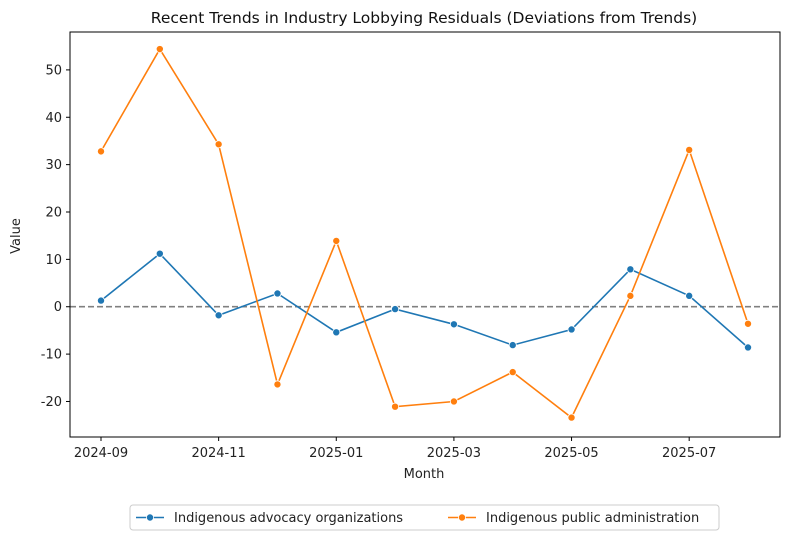 The width and height of the screenshot is (789, 540). I want to click on legend-label-2: Indigenous public administration, so click(592, 518).